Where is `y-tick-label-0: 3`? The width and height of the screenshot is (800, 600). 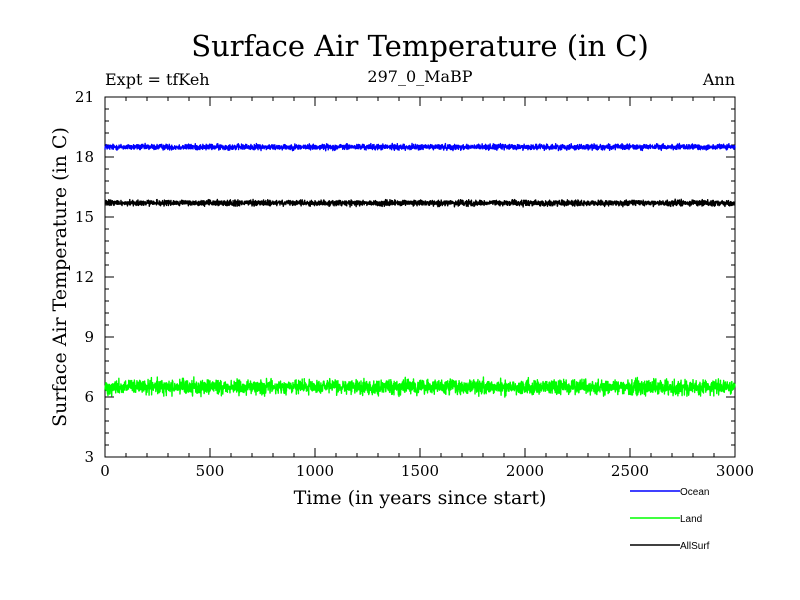
y-tick-label-0: 3 is located at coordinates (89, 457).